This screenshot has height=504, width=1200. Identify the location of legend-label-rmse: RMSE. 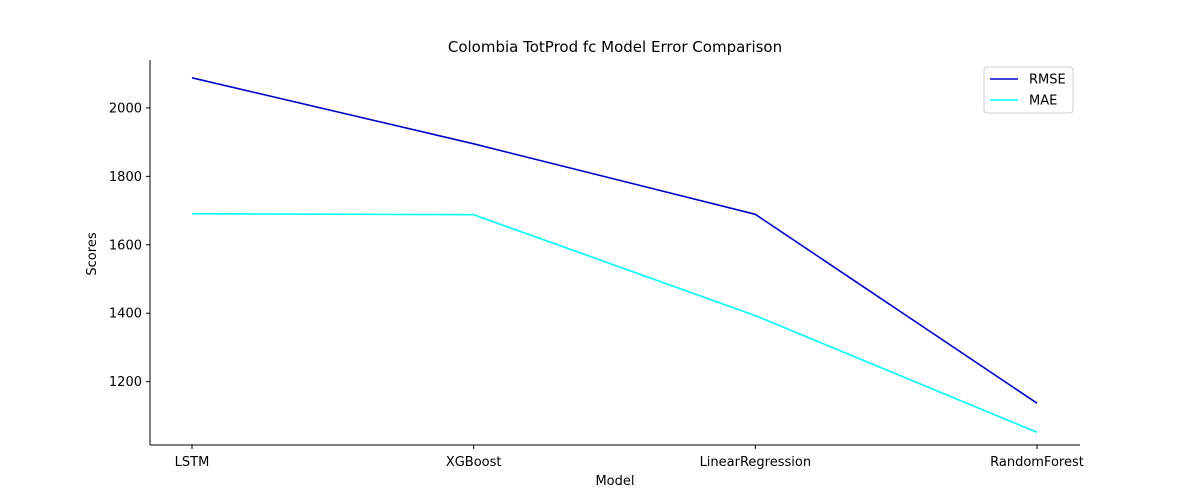
(1047, 80).